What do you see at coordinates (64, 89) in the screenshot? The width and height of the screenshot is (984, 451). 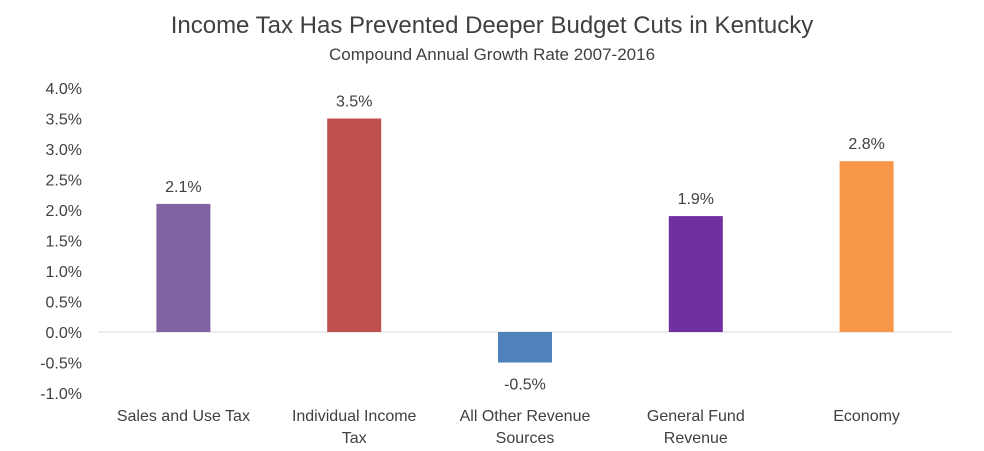 I see `y-tick-label: 4.0%` at bounding box center [64, 89].